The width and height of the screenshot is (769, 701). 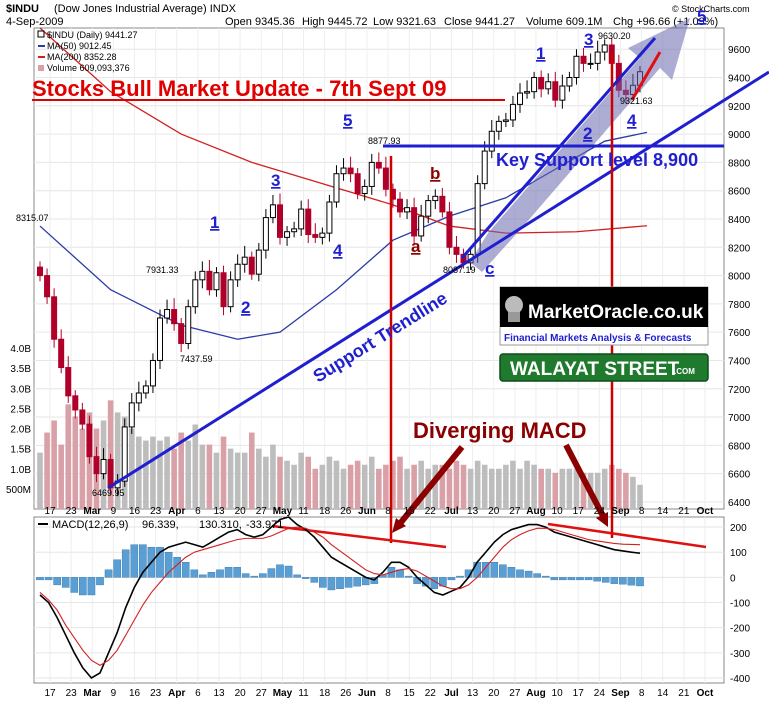 I want to click on x-tick-macd: Jul, so click(x=451, y=693).